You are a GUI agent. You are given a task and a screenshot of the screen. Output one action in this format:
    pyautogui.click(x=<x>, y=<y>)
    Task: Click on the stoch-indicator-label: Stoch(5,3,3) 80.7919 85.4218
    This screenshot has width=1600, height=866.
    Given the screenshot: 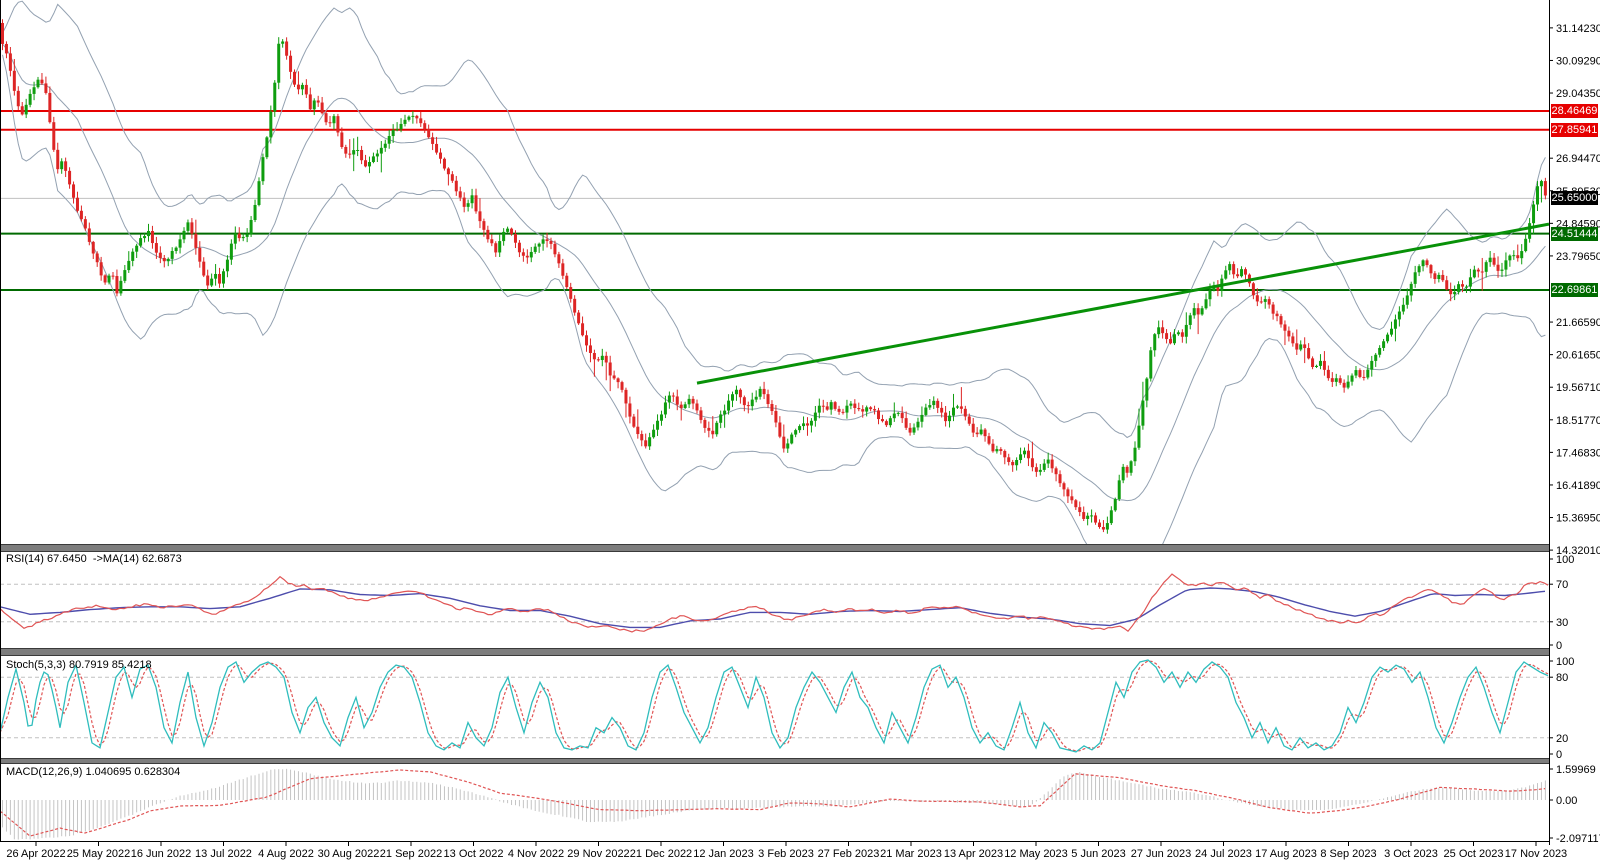 What is the action you would take?
    pyautogui.click(x=79, y=665)
    